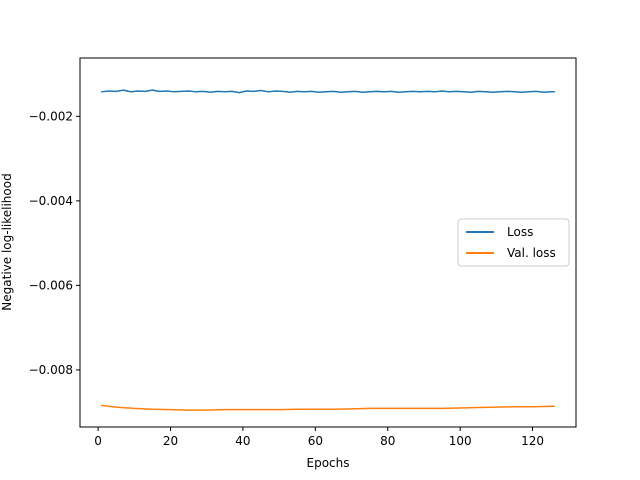 The image size is (640, 480). I want to click on y-tick-label: −0.004, so click(51, 201).